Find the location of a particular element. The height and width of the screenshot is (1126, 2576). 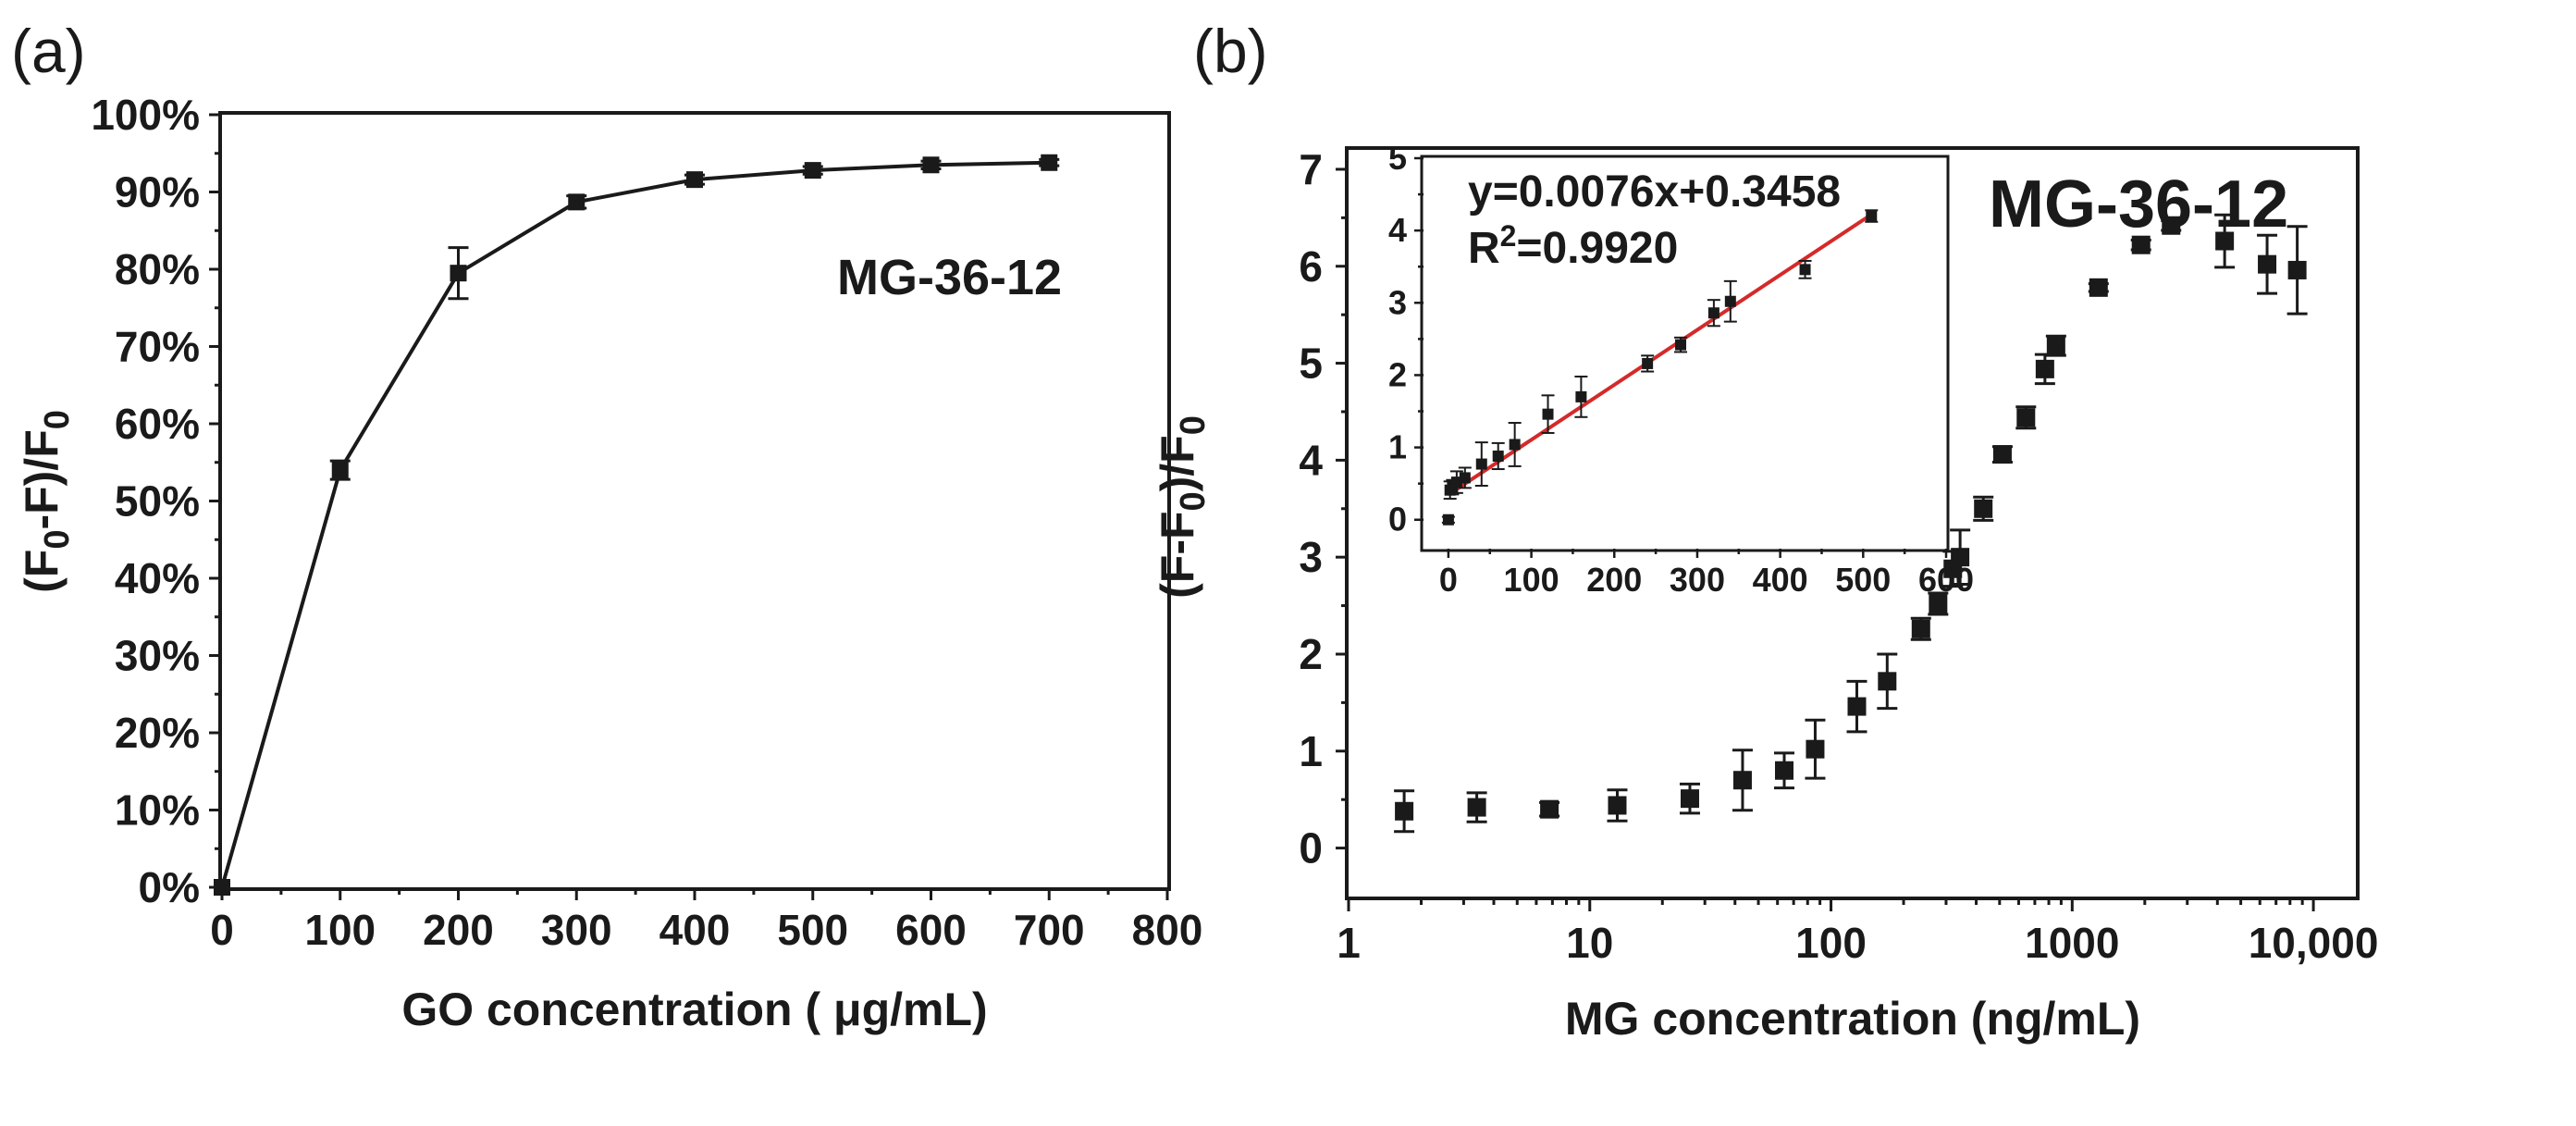

inset-x-tick-label: 0 is located at coordinates (1448, 580).